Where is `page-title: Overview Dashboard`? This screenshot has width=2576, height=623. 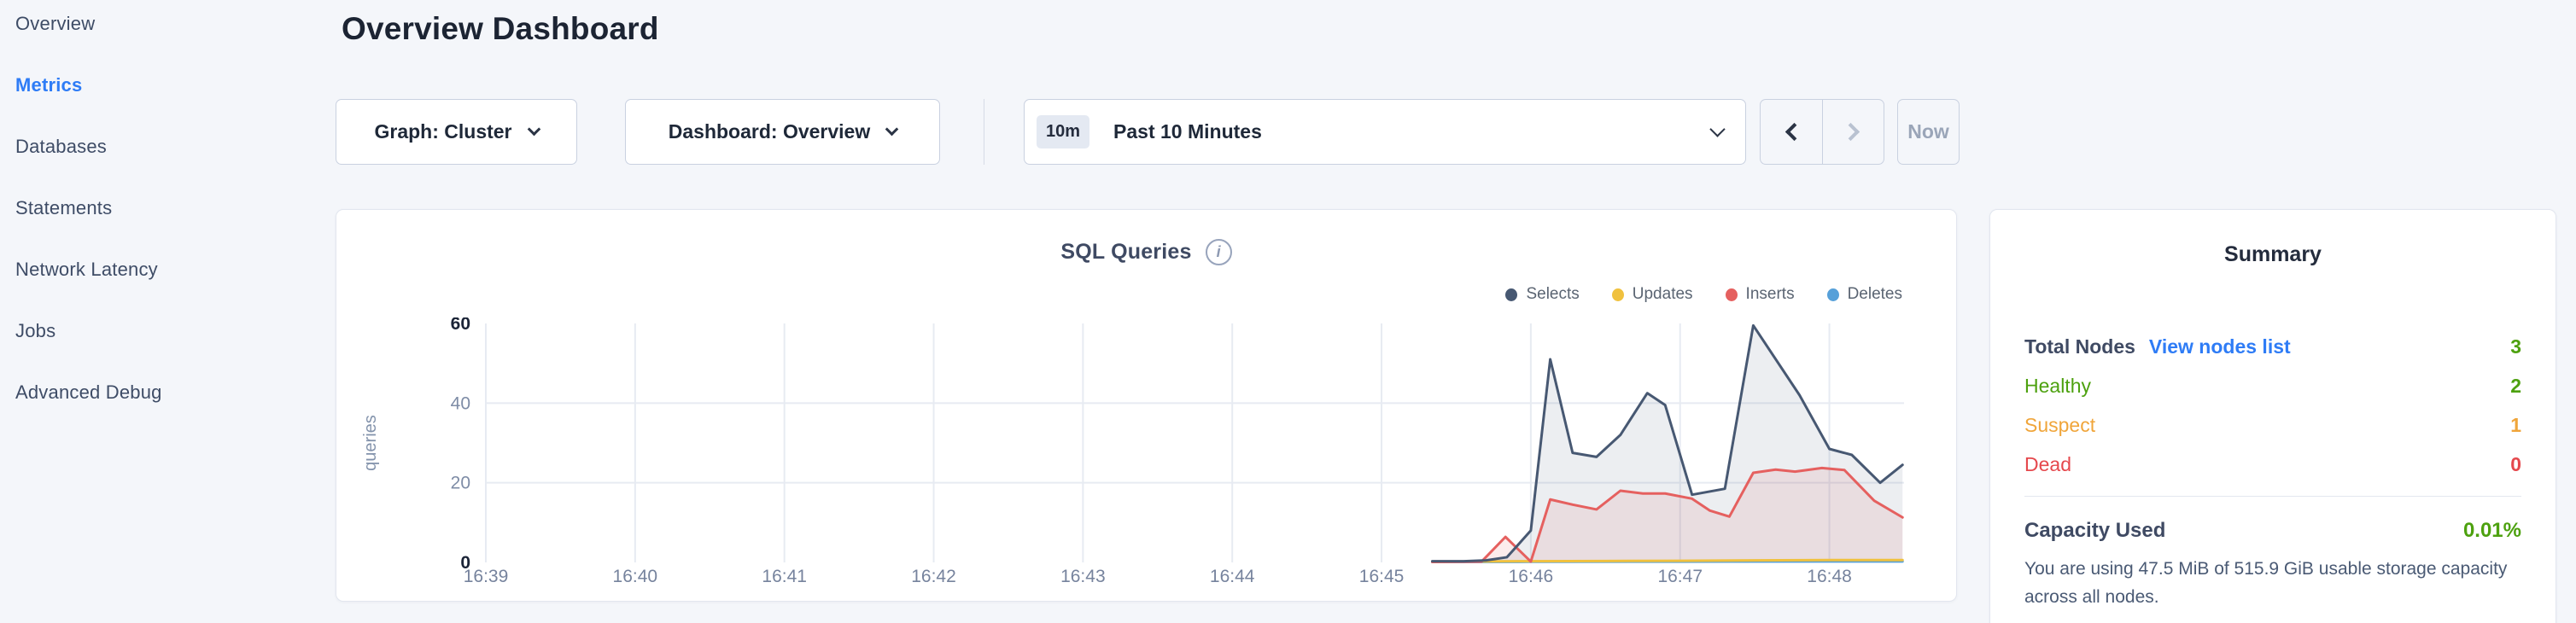 page-title: Overview Dashboard is located at coordinates (500, 28).